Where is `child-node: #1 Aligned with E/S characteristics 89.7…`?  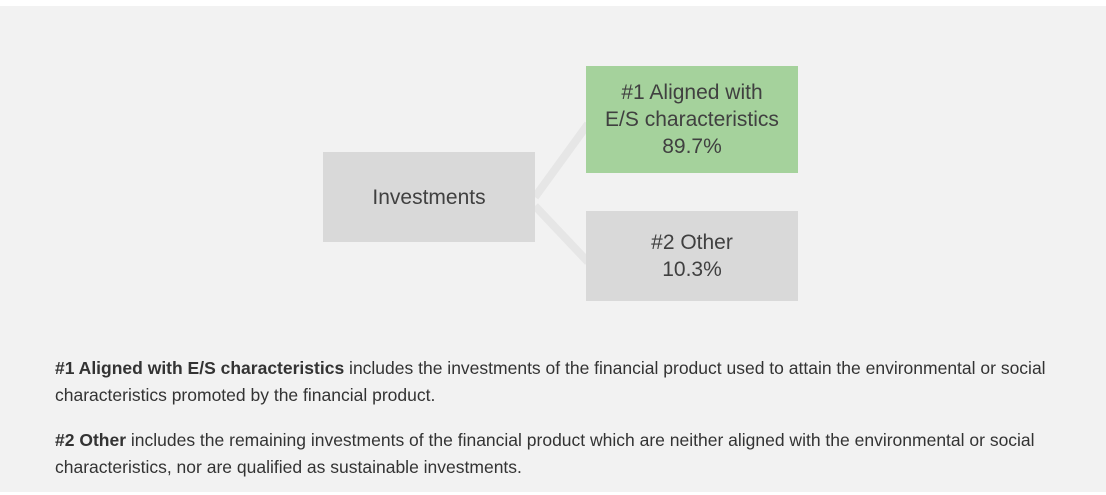 child-node: #1 Aligned with E/S characteristics 89.7… is located at coordinates (692, 119).